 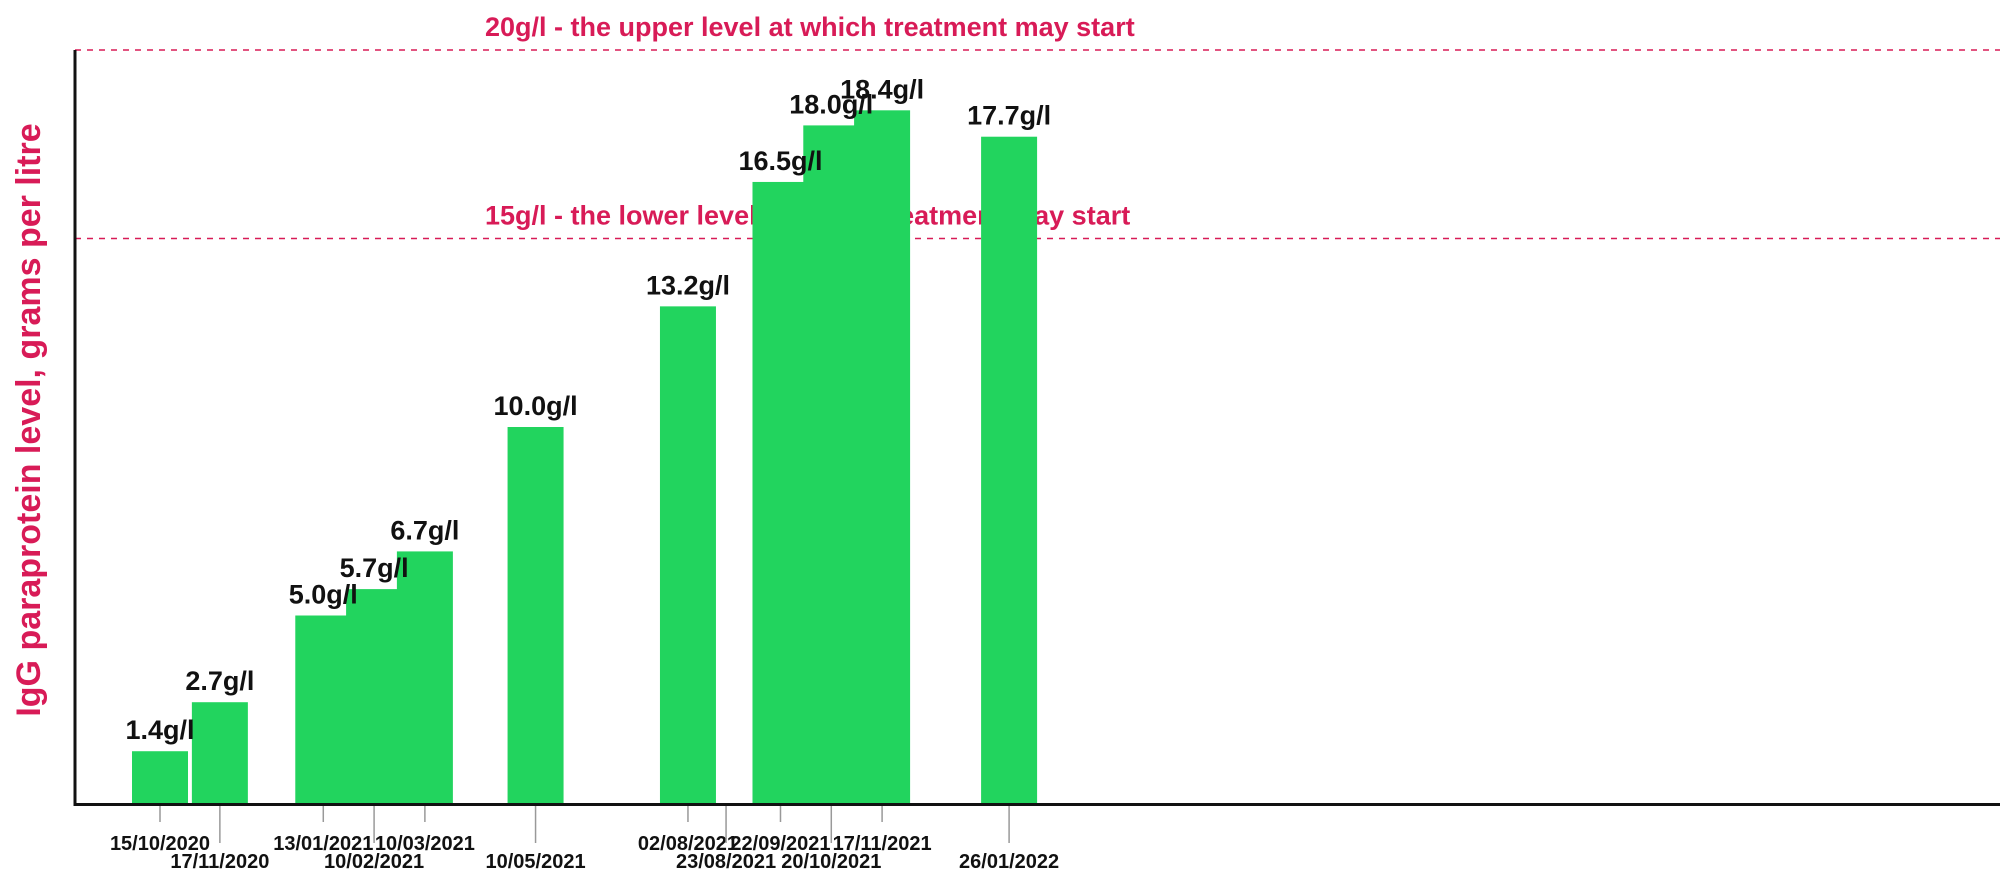 I want to click on x-tick-label: 13/01/2021, so click(x=323, y=844).